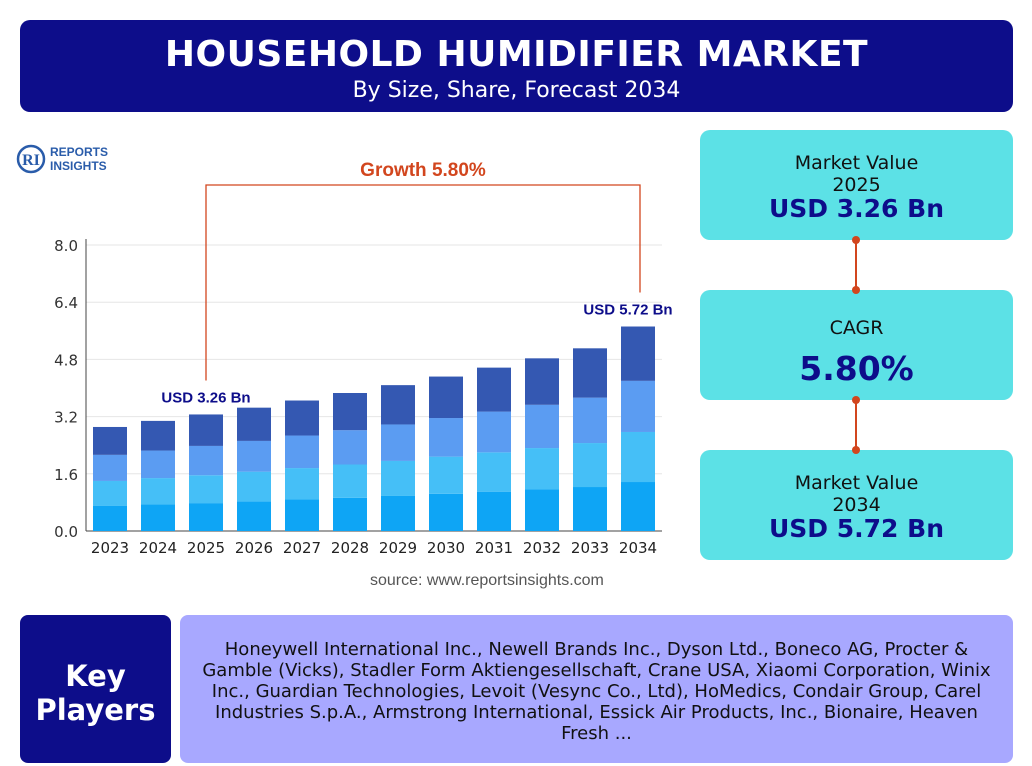 This screenshot has width=1032, height=766. What do you see at coordinates (856, 265) in the screenshot?
I see `card-connector-top` at bounding box center [856, 265].